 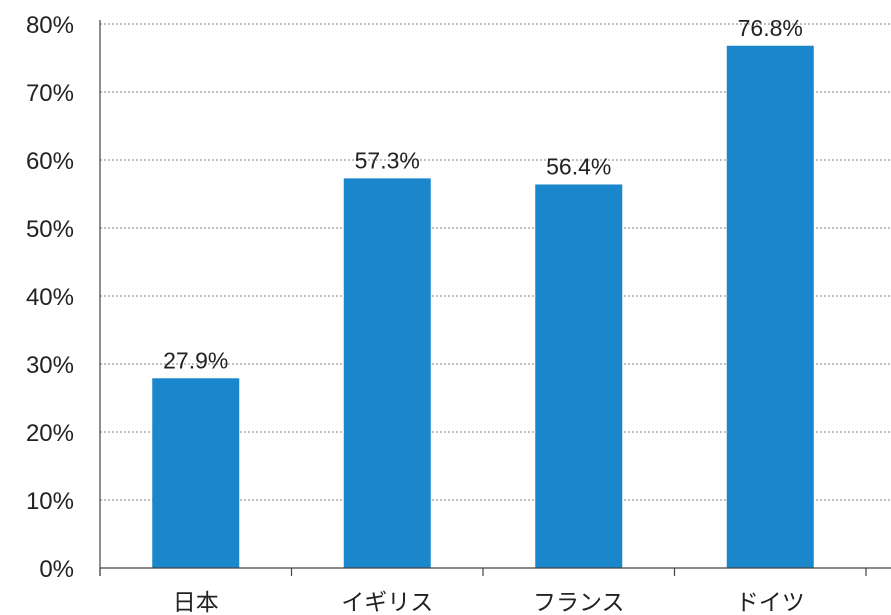 What do you see at coordinates (50, 229) in the screenshot?
I see `y-tick-label: 50%` at bounding box center [50, 229].